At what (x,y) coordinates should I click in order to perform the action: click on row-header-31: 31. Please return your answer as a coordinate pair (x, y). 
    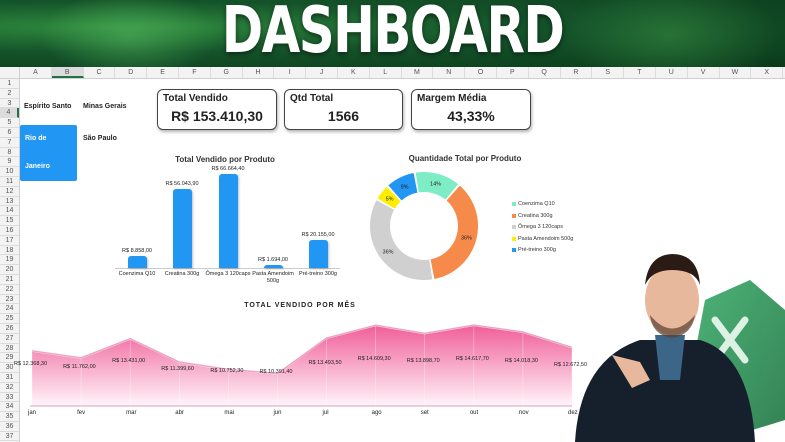
    Looking at the image, I should click on (9, 378).